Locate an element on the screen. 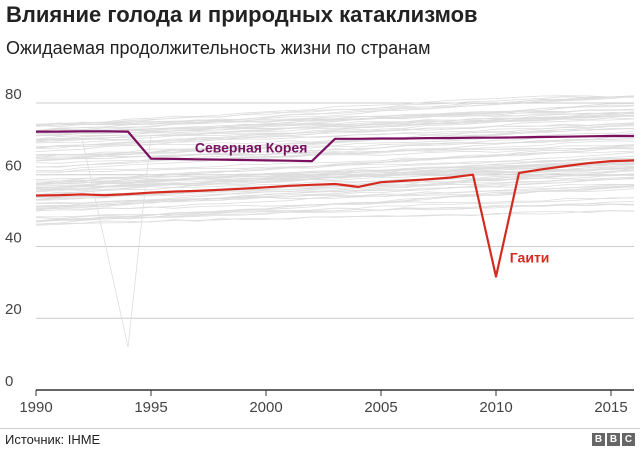 The height and width of the screenshot is (451, 640). y-tick-label: 60 is located at coordinates (13, 166).